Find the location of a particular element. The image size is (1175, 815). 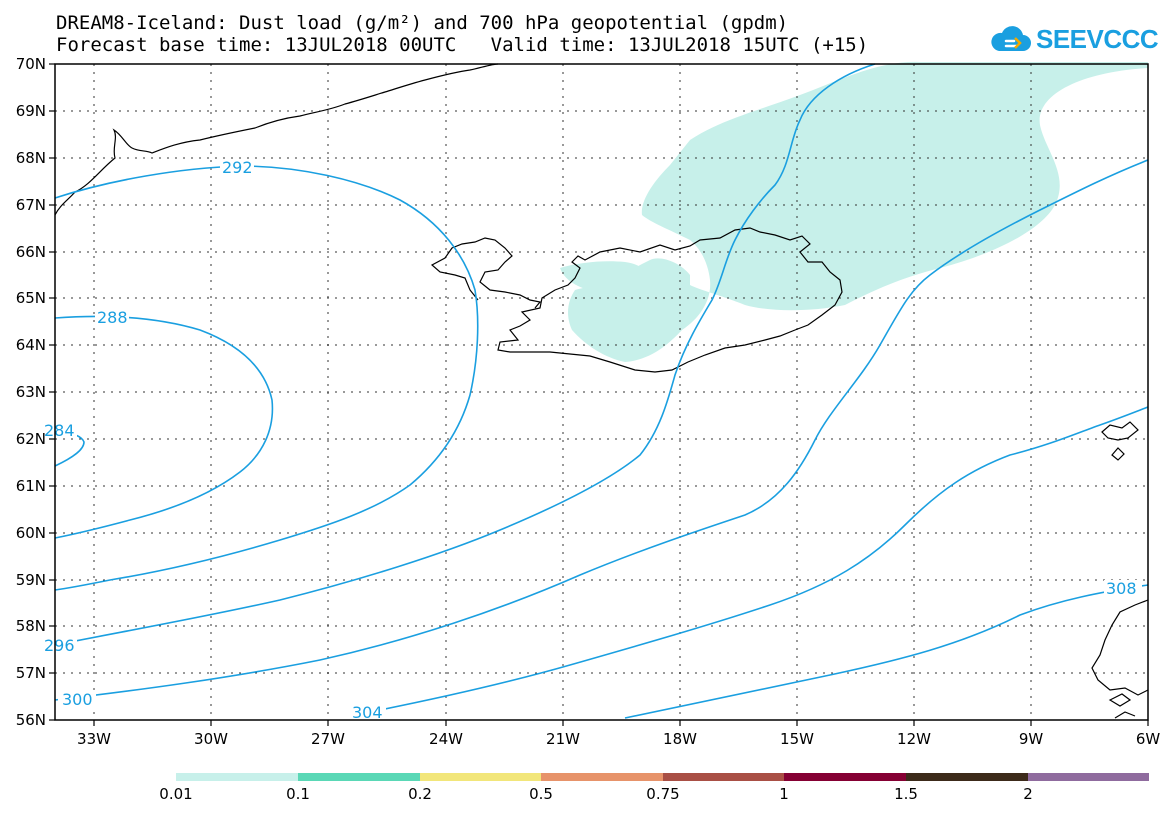

seevccc-logo: SEEVCCC is located at coordinates (1074, 39).